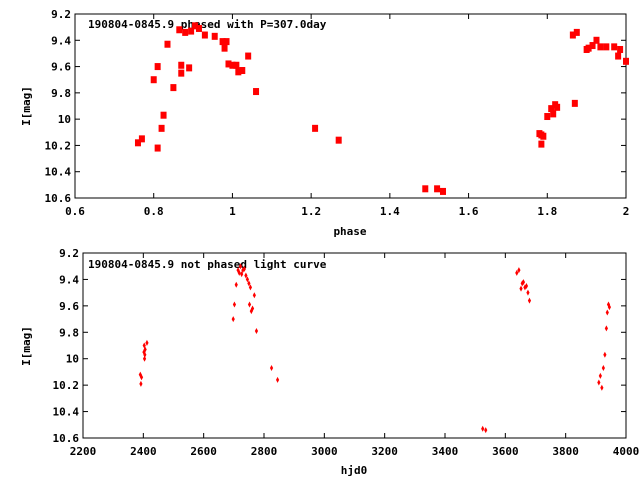 The width and height of the screenshot is (640, 480). What do you see at coordinates (69, 306) in the screenshot?
I see `y-tick-label: 9.6` at bounding box center [69, 306].